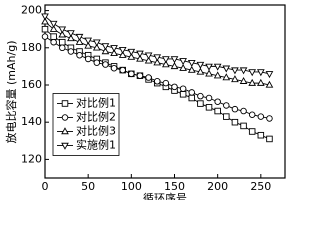 The width and height of the screenshot is (320, 240). Describe the element at coordinates (31, 47) in the screenshot. I see `y-tick-label: 180` at that location.